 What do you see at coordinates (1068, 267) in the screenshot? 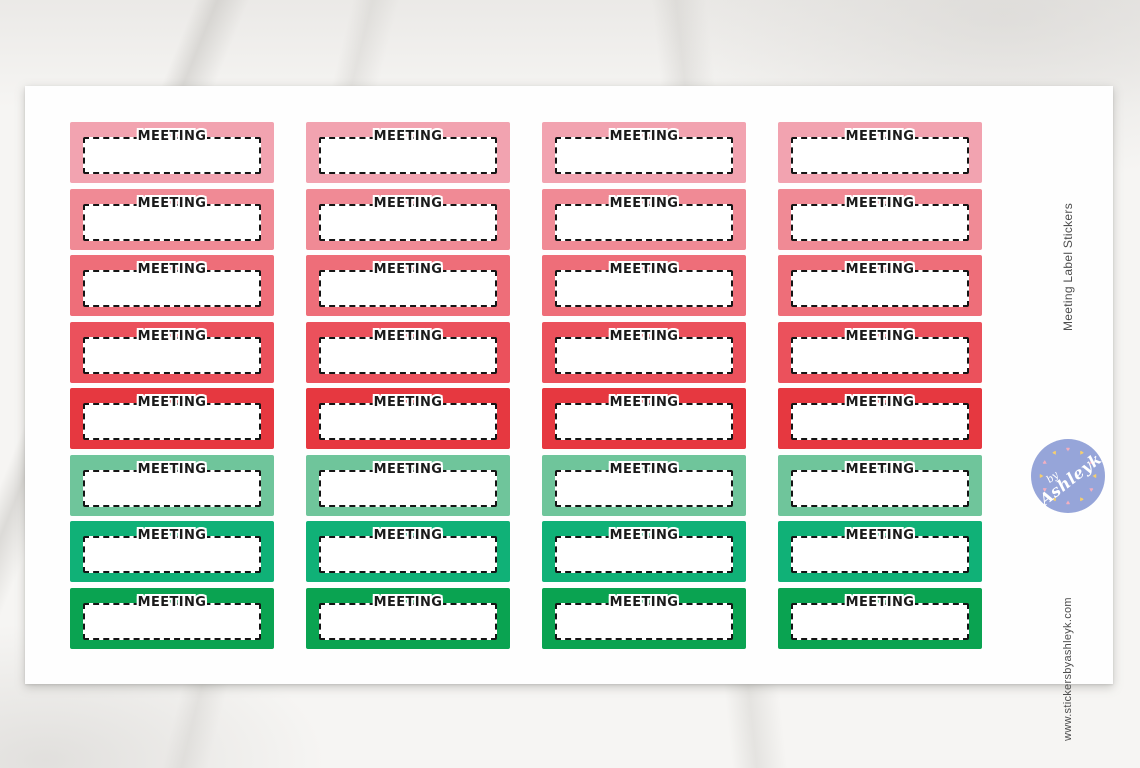
I see `product-side-title: Meeting Label Stickers` at bounding box center [1068, 267].